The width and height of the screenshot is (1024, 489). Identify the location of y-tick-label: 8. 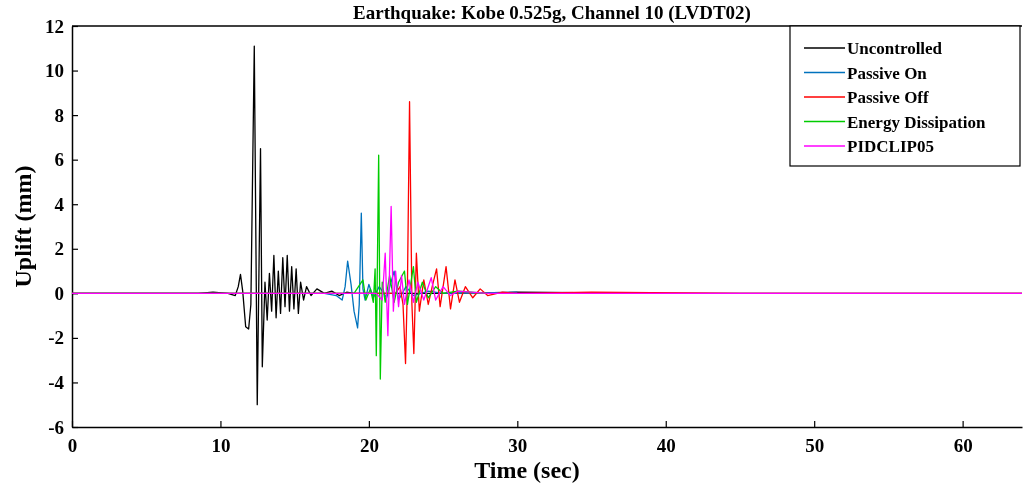
(59, 115).